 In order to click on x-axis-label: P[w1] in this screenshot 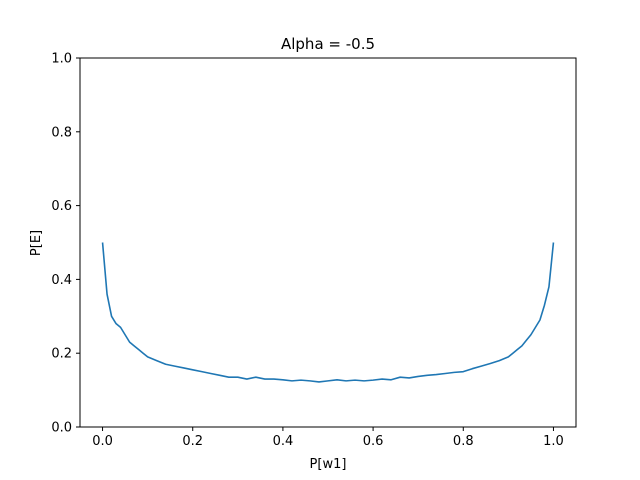, I will do `click(328, 464)`.